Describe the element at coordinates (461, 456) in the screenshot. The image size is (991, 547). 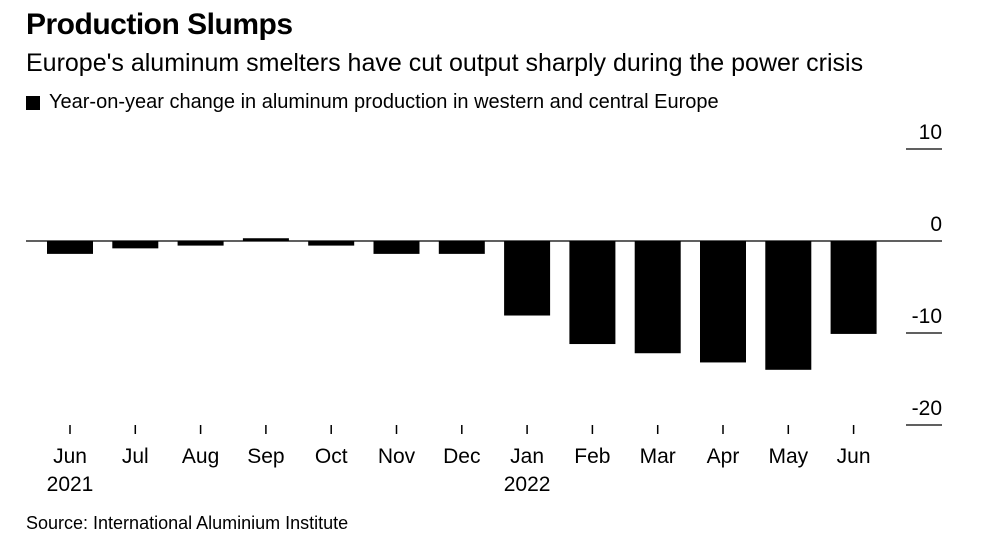
I see `x-tick-label: Dec` at that location.